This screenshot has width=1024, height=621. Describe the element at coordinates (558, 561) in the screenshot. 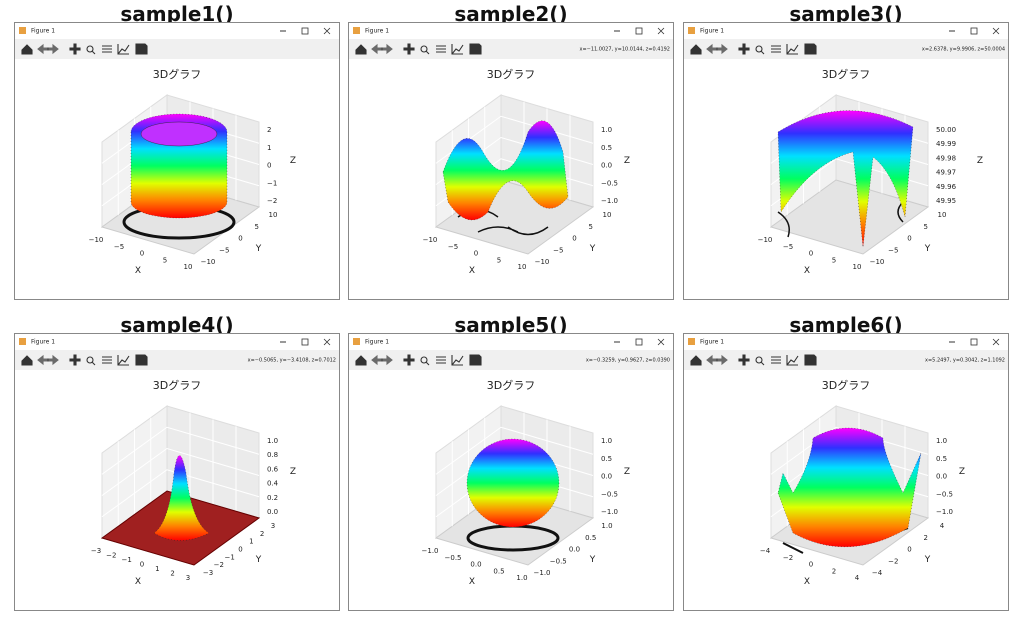

I see `y-tick-label: −0.5` at that location.